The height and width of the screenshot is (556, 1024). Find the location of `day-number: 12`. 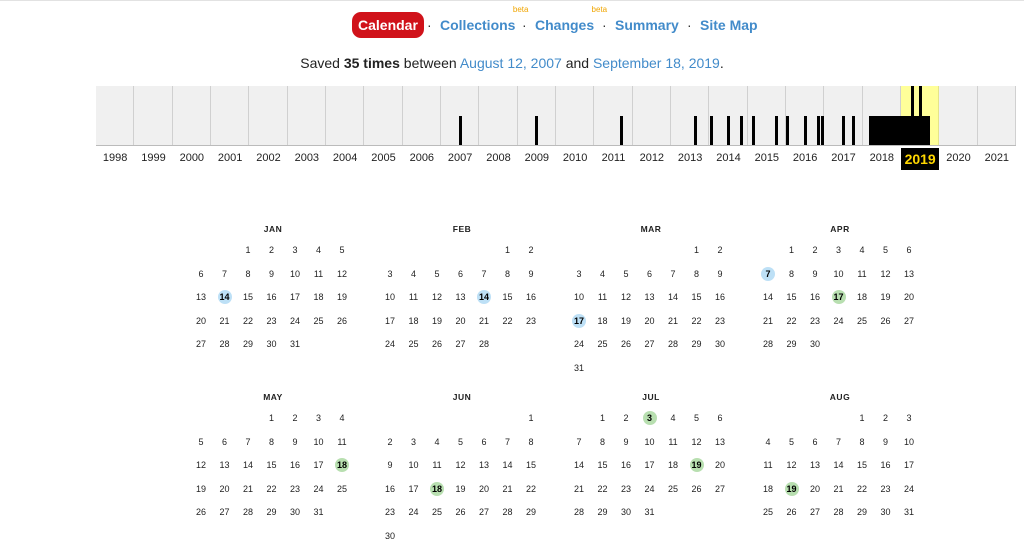

day-number: 12 is located at coordinates (200, 465).